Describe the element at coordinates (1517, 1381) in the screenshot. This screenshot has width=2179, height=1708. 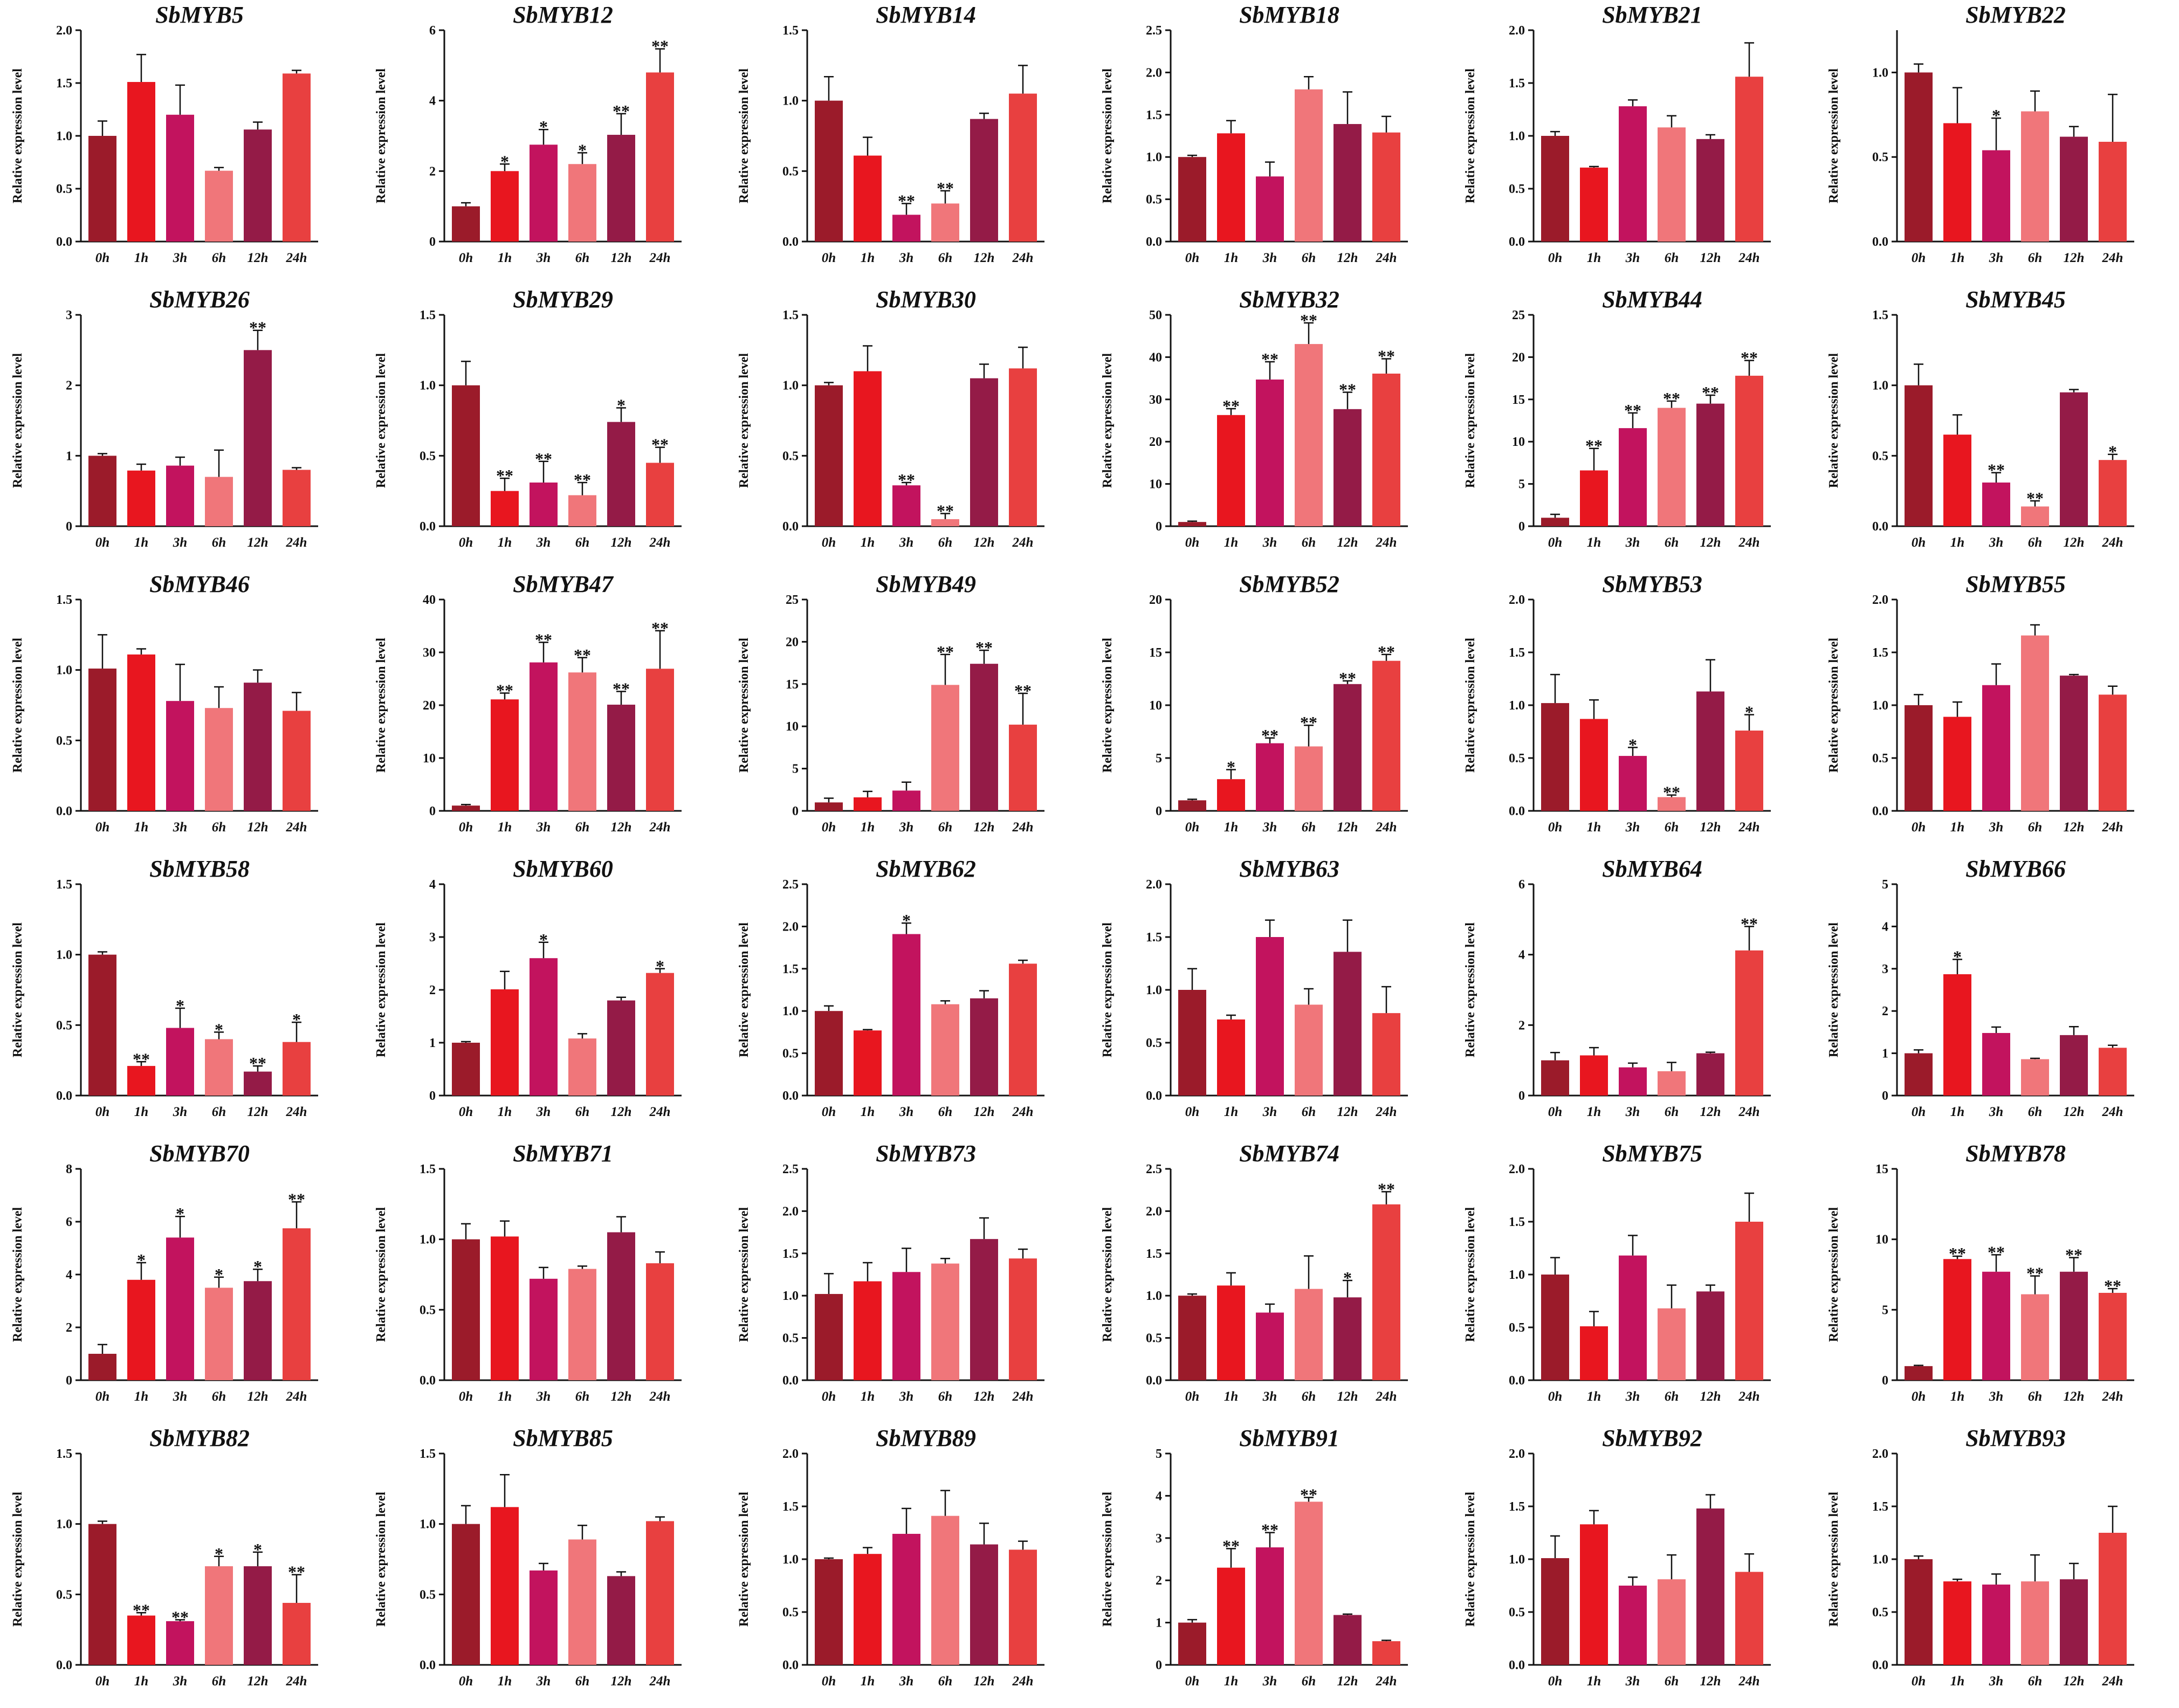
I see `y-tick-label: 0.0` at that location.